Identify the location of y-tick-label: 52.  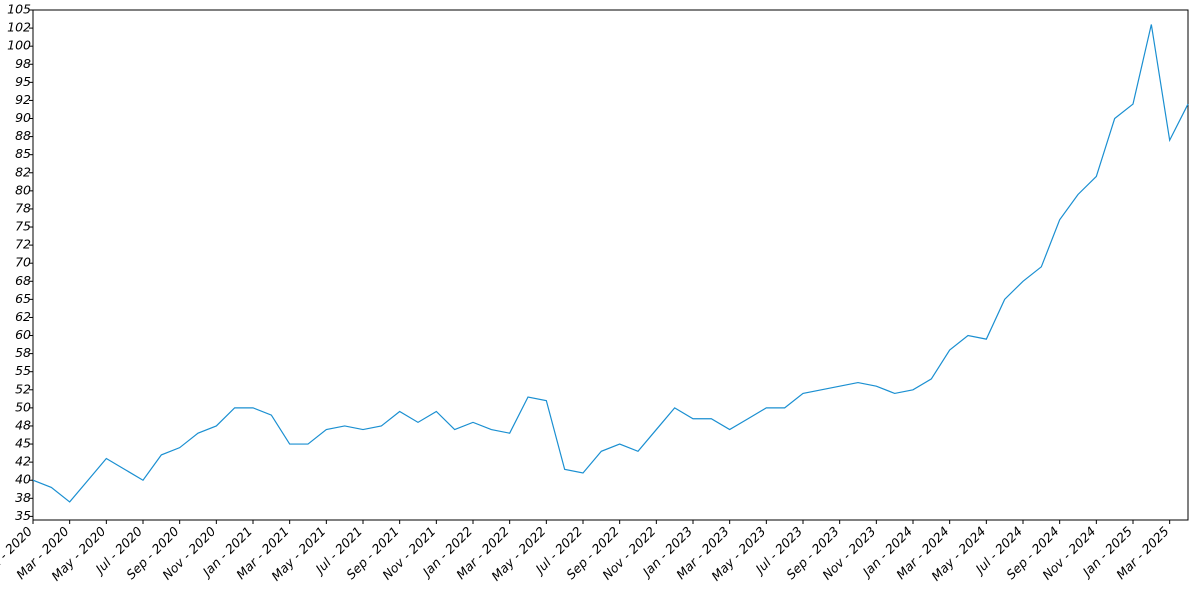
(23, 388).